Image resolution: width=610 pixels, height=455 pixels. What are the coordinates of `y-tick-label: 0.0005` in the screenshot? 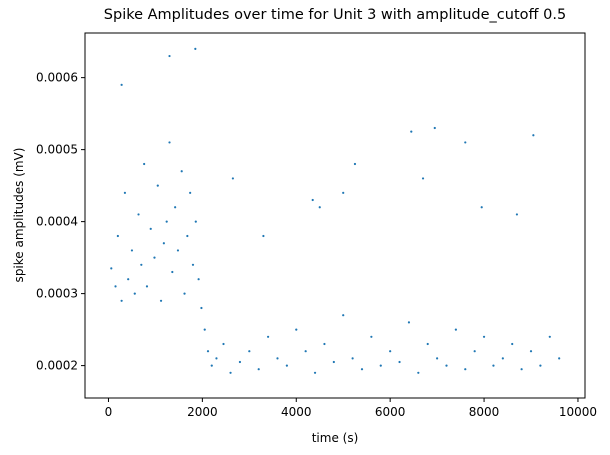 It's located at (57, 150).